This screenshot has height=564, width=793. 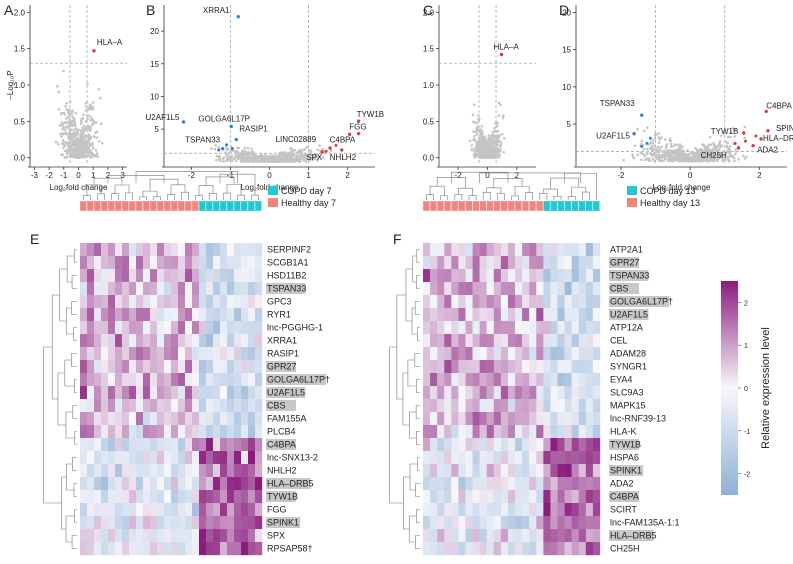 What do you see at coordinates (766, 388) in the screenshot?
I see `colorbar-title: Relative expression level` at bounding box center [766, 388].